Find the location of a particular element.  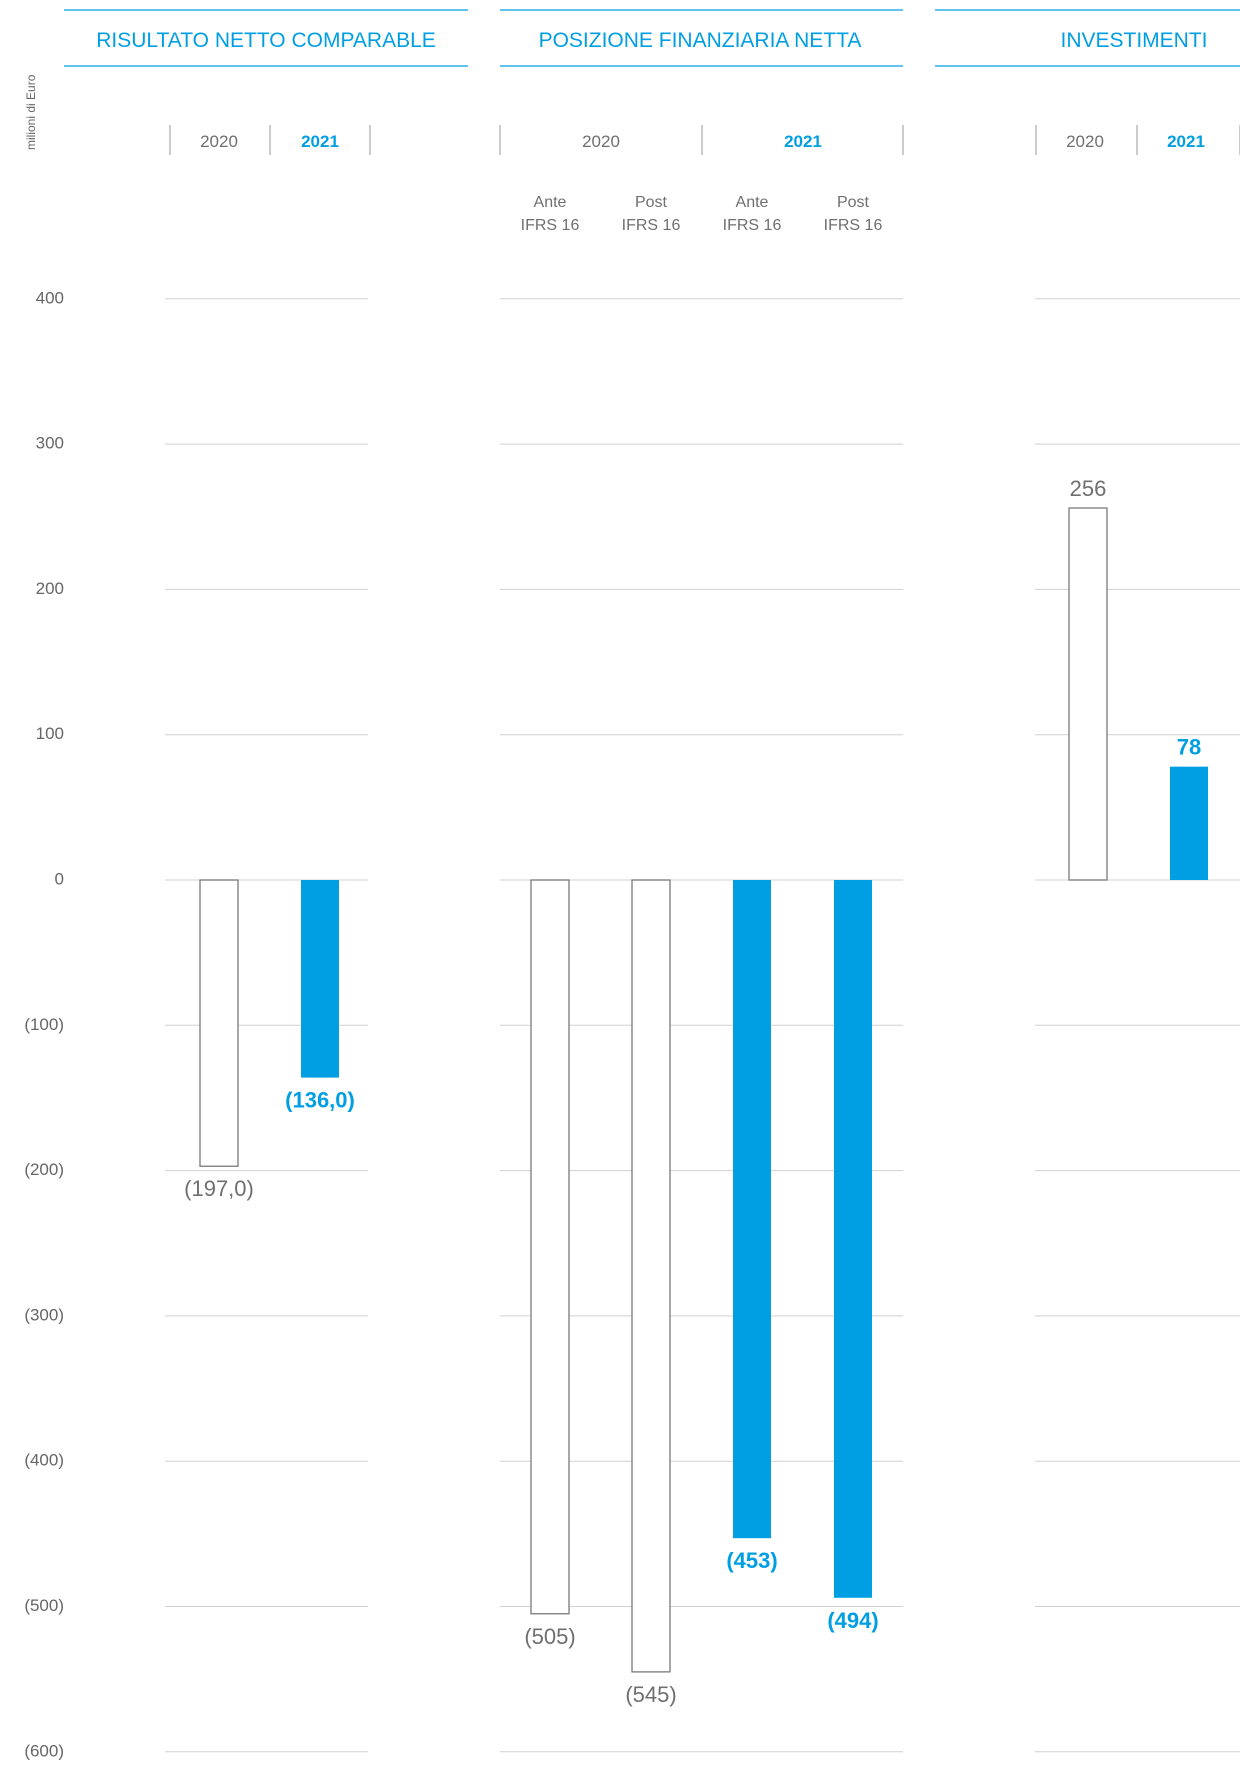

y-tick-label: 200 is located at coordinates (50, 588).